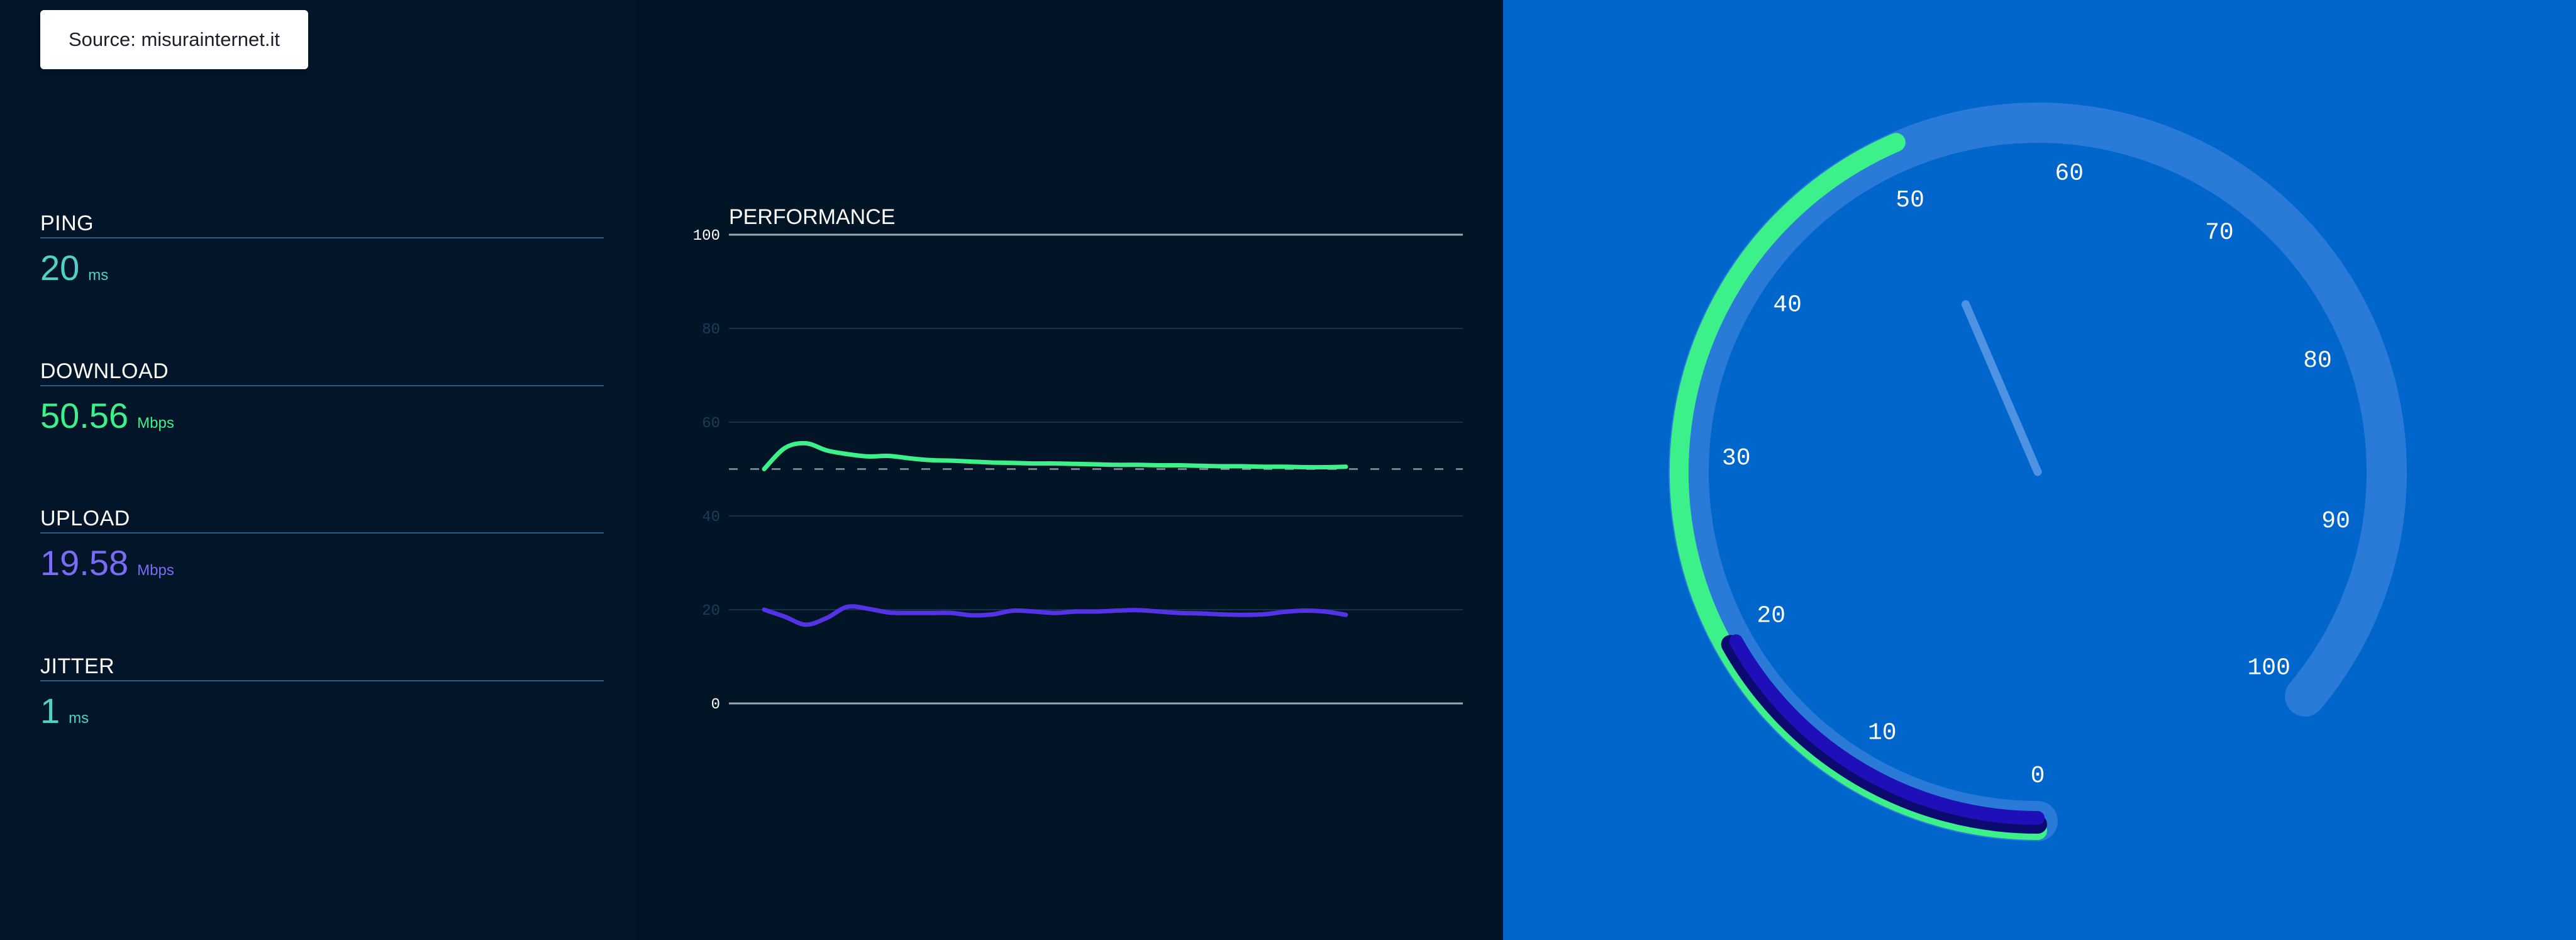 This screenshot has width=2576, height=940. Describe the element at coordinates (1055, 616) in the screenshot. I see `upload-series-line` at that location.